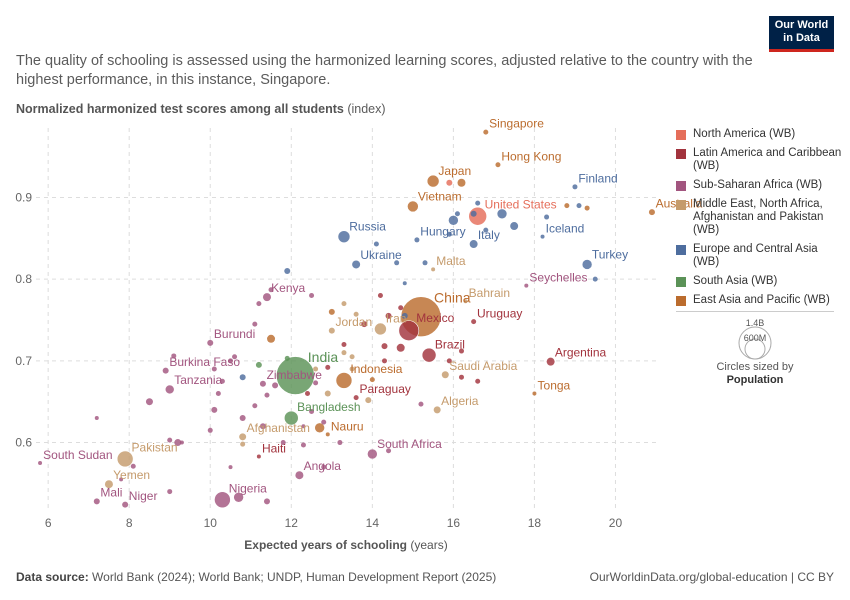 The height and width of the screenshot is (600, 850). I want to click on legend-label: Sub-Saharan Africa (WB), so click(758, 185).